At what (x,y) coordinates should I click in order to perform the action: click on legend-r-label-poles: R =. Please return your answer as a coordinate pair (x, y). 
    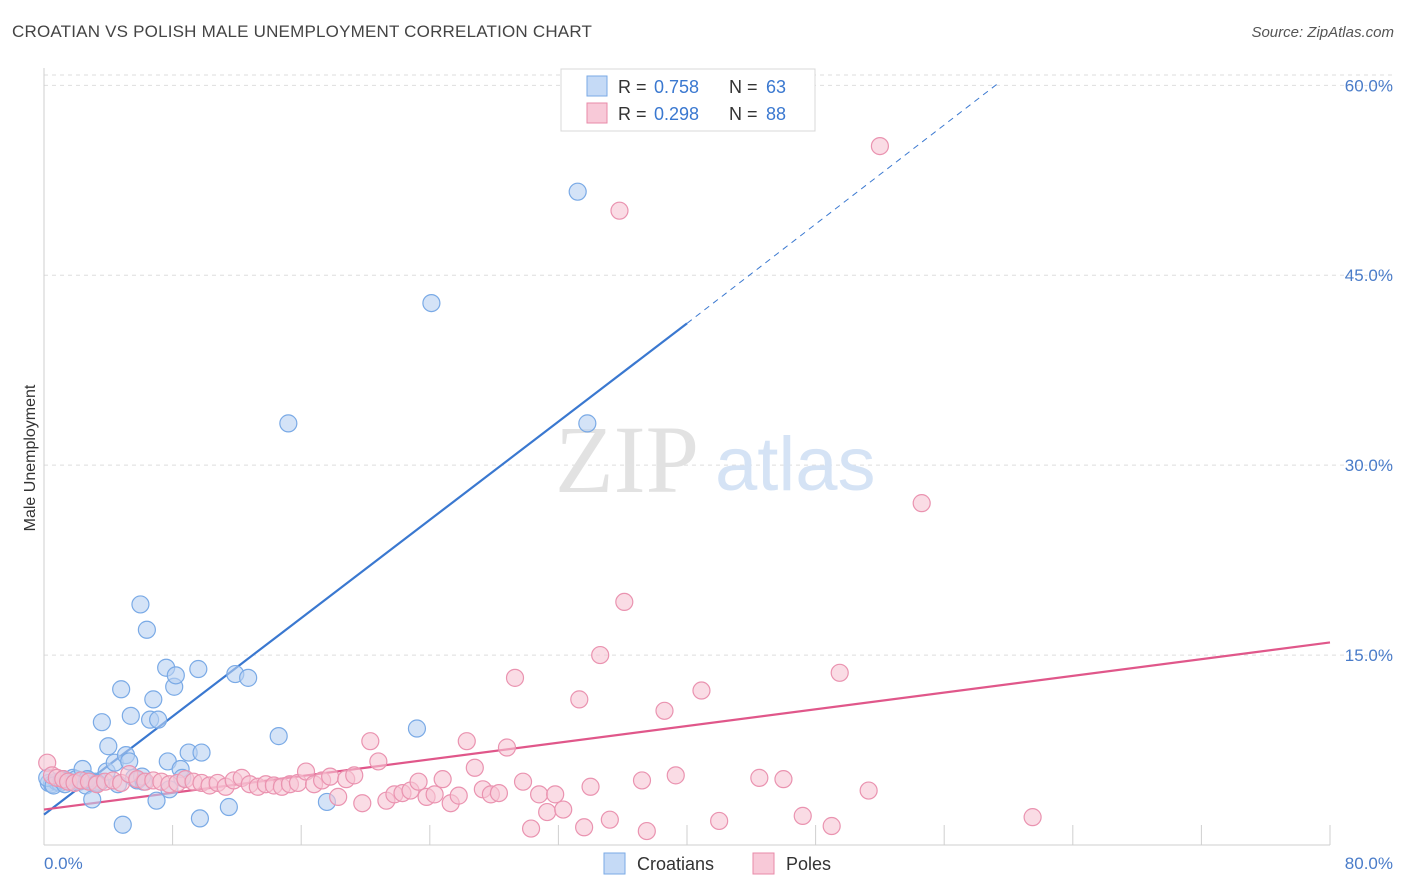
    Looking at the image, I should click on (632, 114).